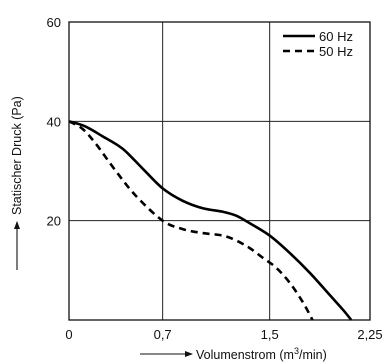  Describe the element at coordinates (68, 334) in the screenshot. I see `x-tick-label: 0` at that location.